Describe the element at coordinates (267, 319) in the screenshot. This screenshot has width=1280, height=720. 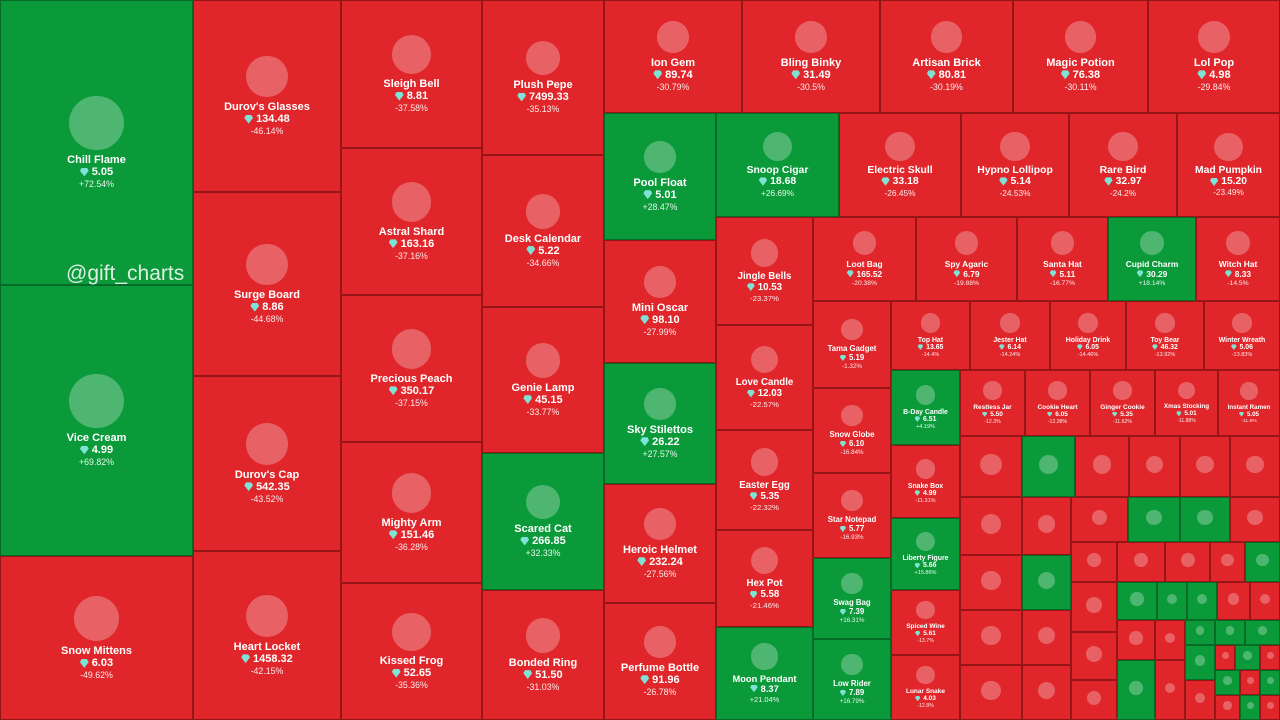
I see `tile-change: -44.68%` at that location.